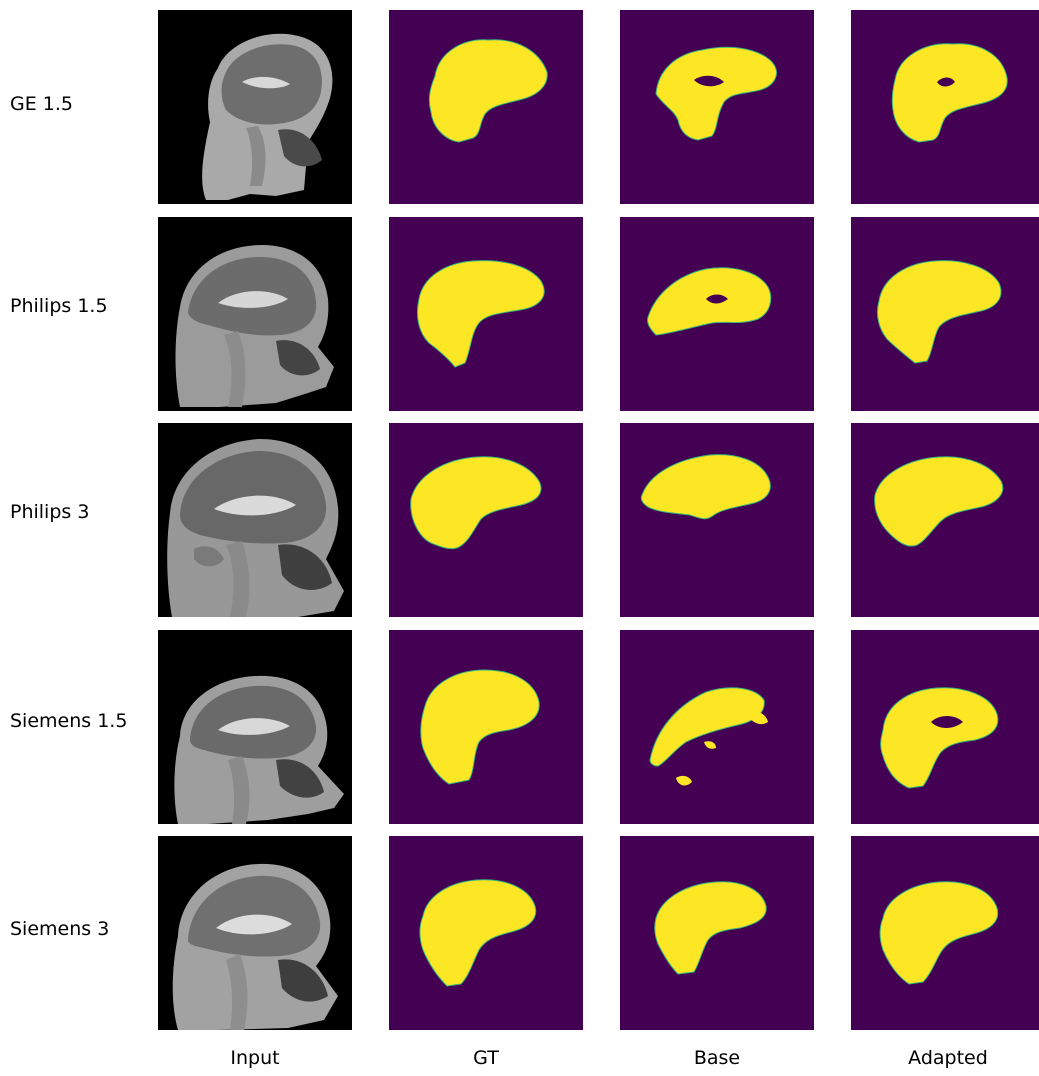 This screenshot has width=1039, height=1076. What do you see at coordinates (717, 1058) in the screenshot?
I see `column-label-base: Base` at bounding box center [717, 1058].